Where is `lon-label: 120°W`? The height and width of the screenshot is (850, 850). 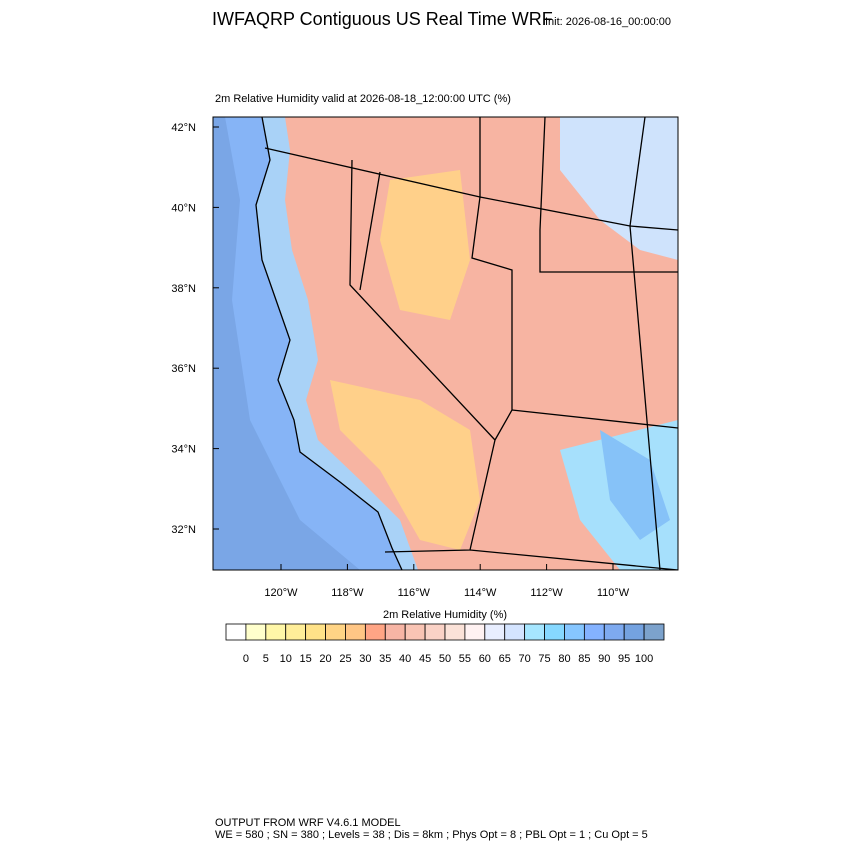
lon-label: 120°W is located at coordinates (281, 593).